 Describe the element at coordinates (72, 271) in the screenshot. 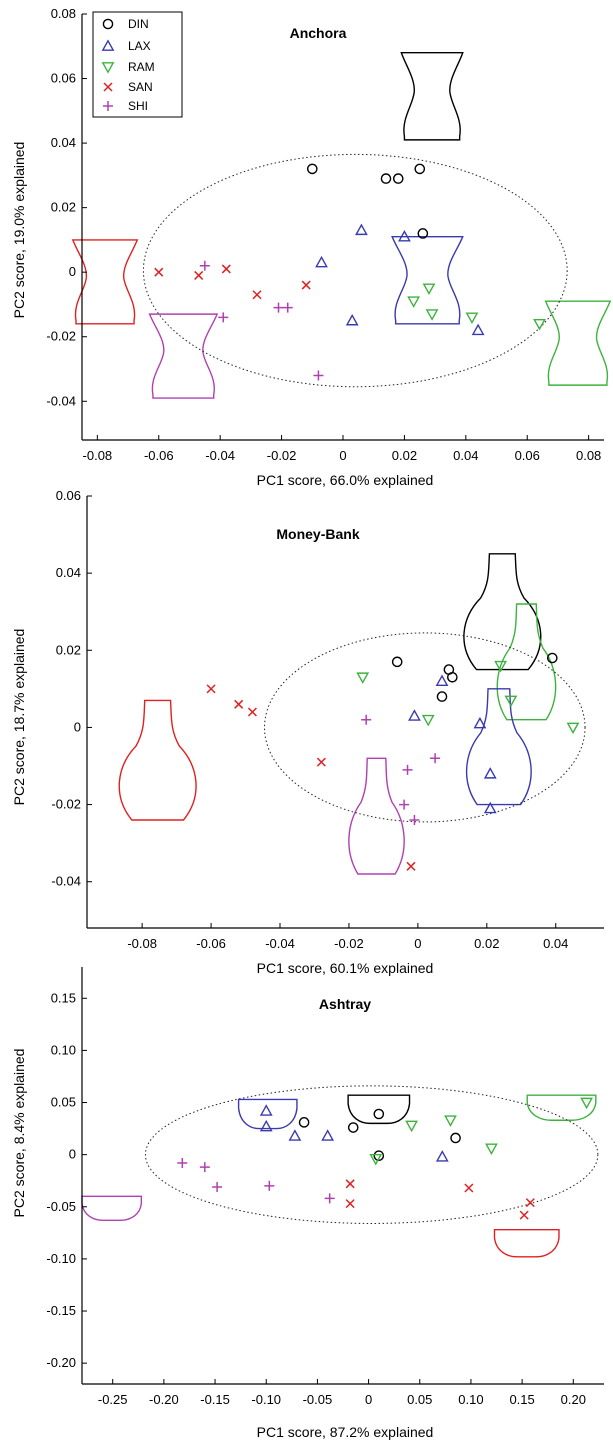

I see `y-tick-label: 0` at that location.